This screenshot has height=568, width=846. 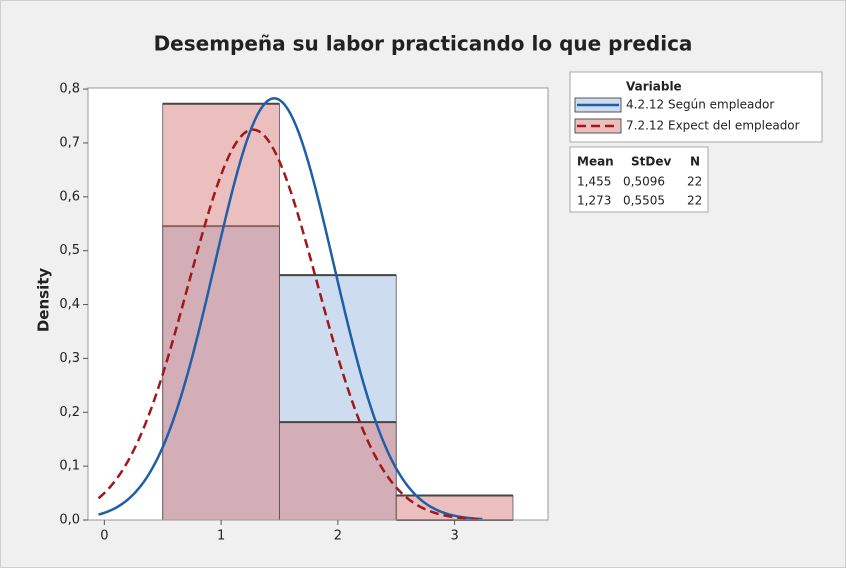 What do you see at coordinates (44, 300) in the screenshot?
I see `y-axis-label: Density` at bounding box center [44, 300].